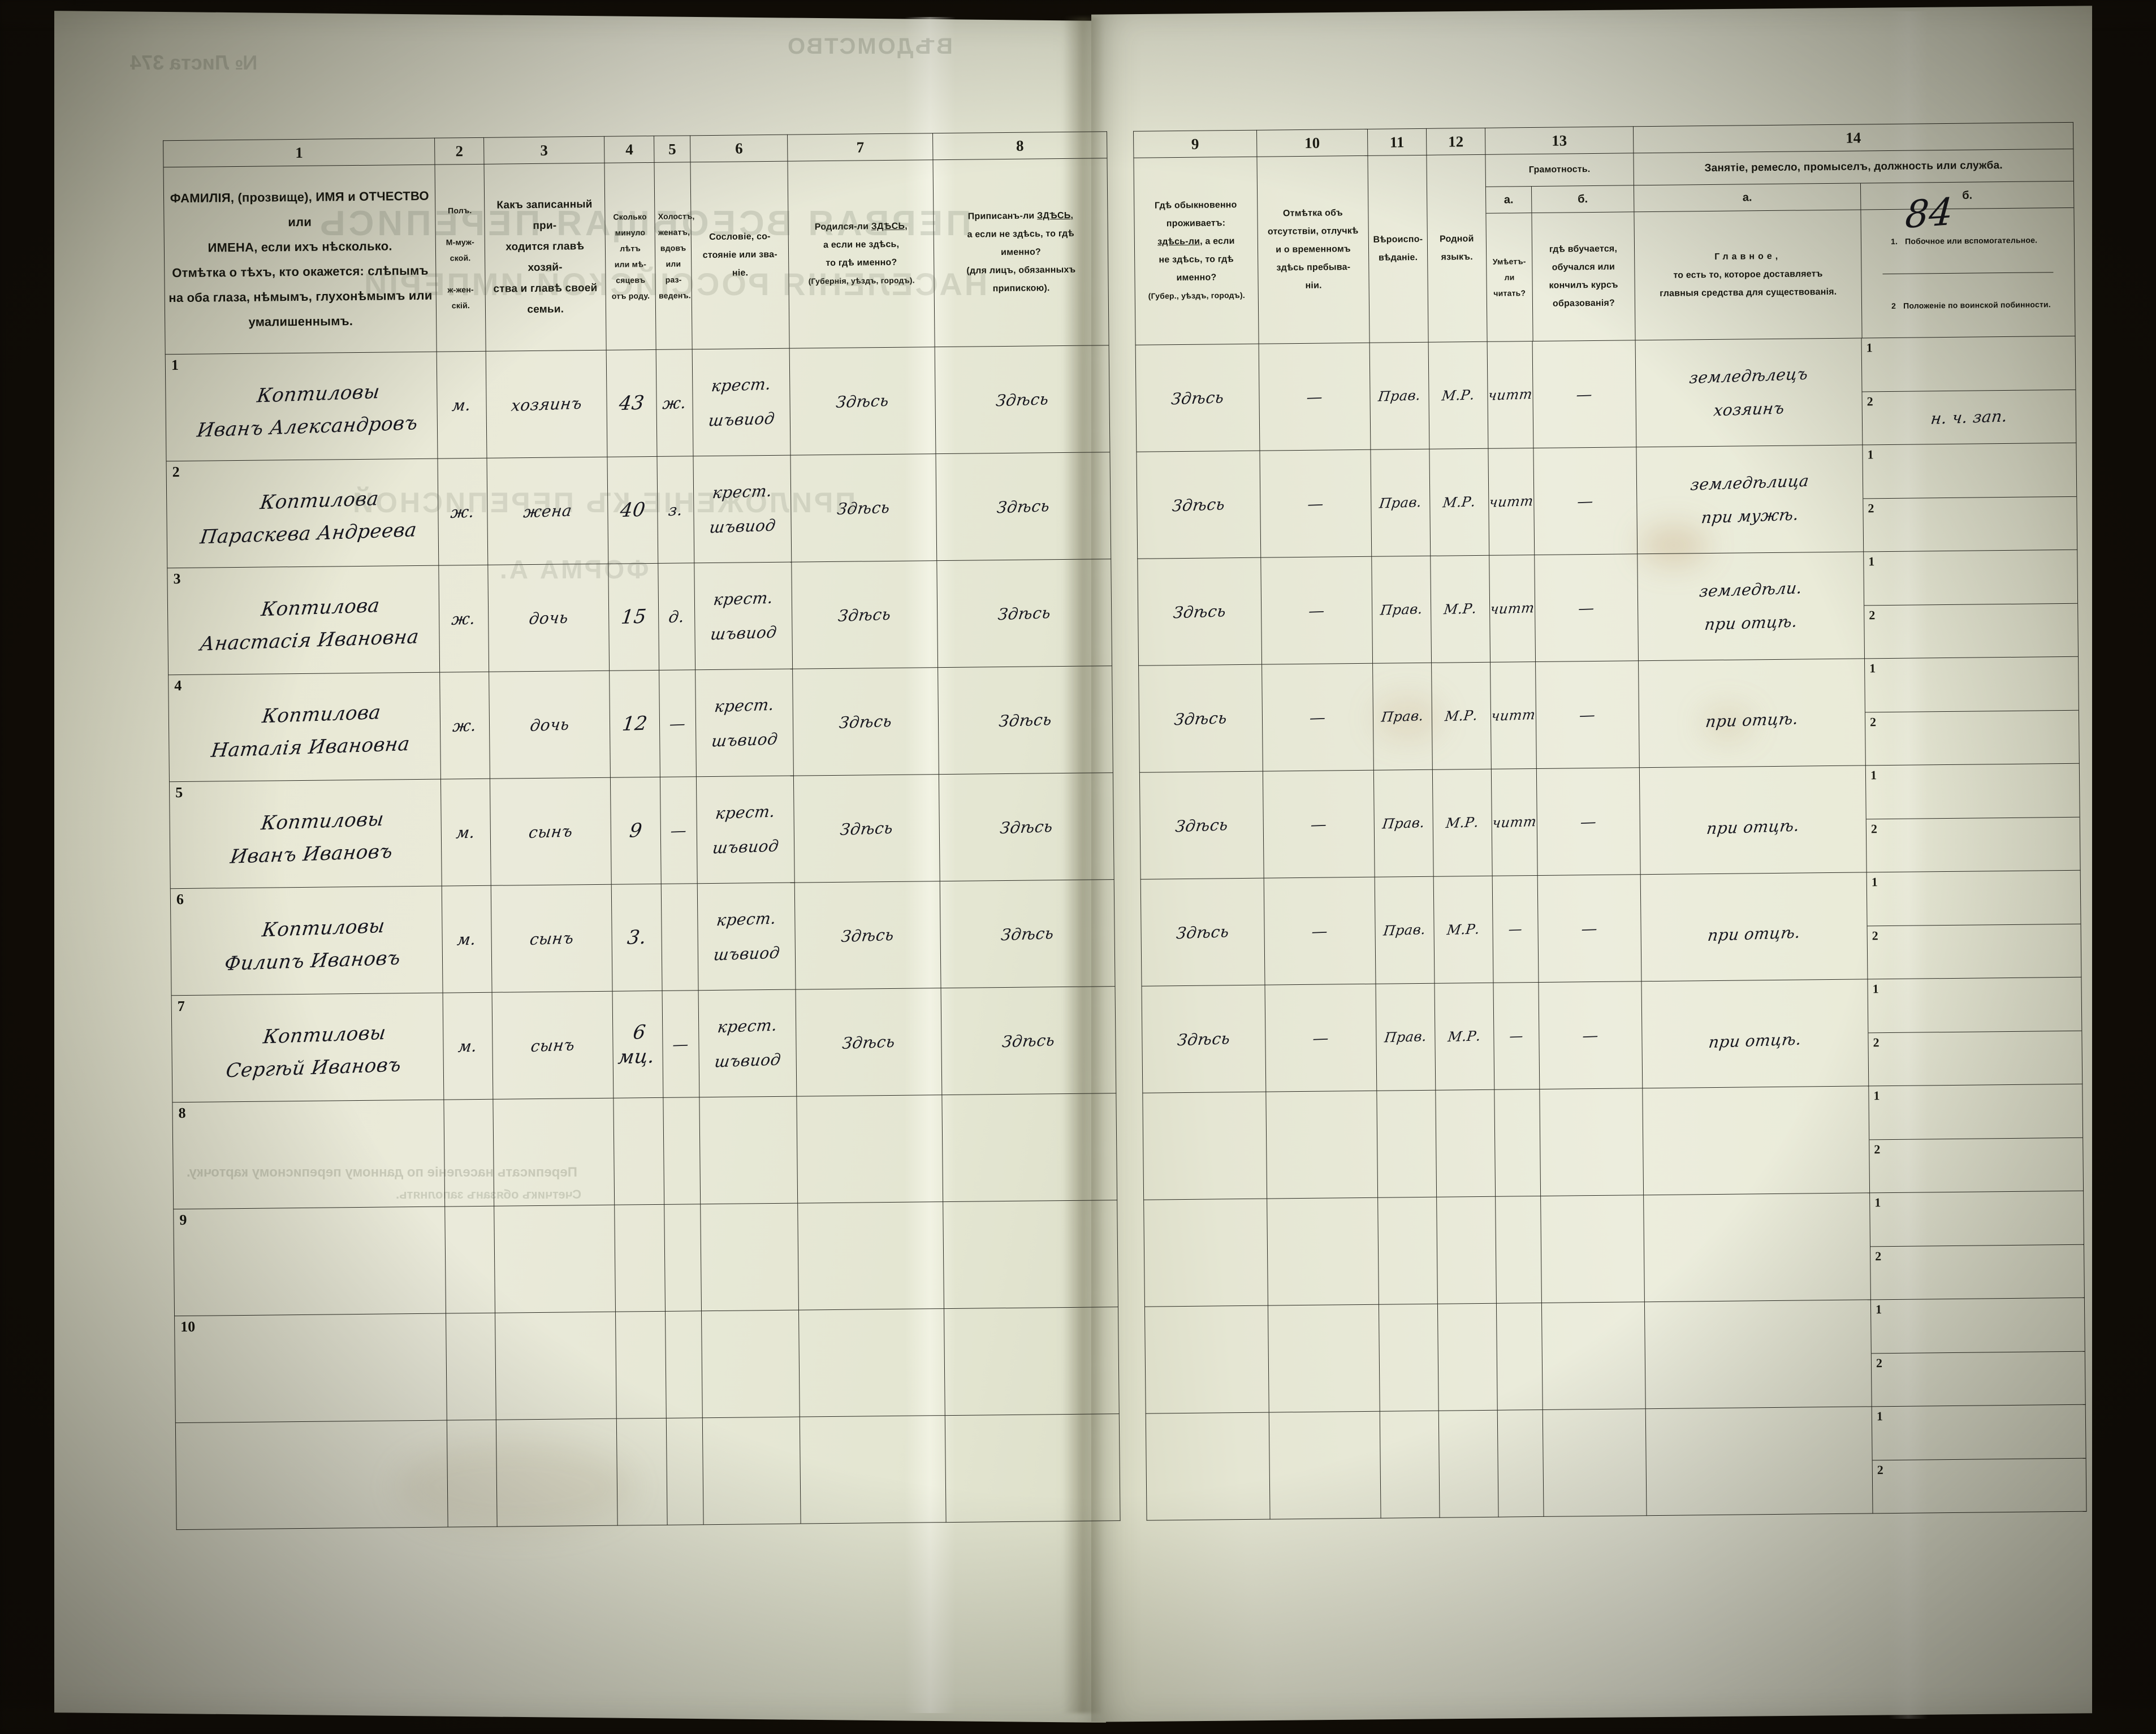 This screenshot has height=1734, width=2156. What do you see at coordinates (636, 831) in the screenshot?
I see `cell-age: 9` at bounding box center [636, 831].